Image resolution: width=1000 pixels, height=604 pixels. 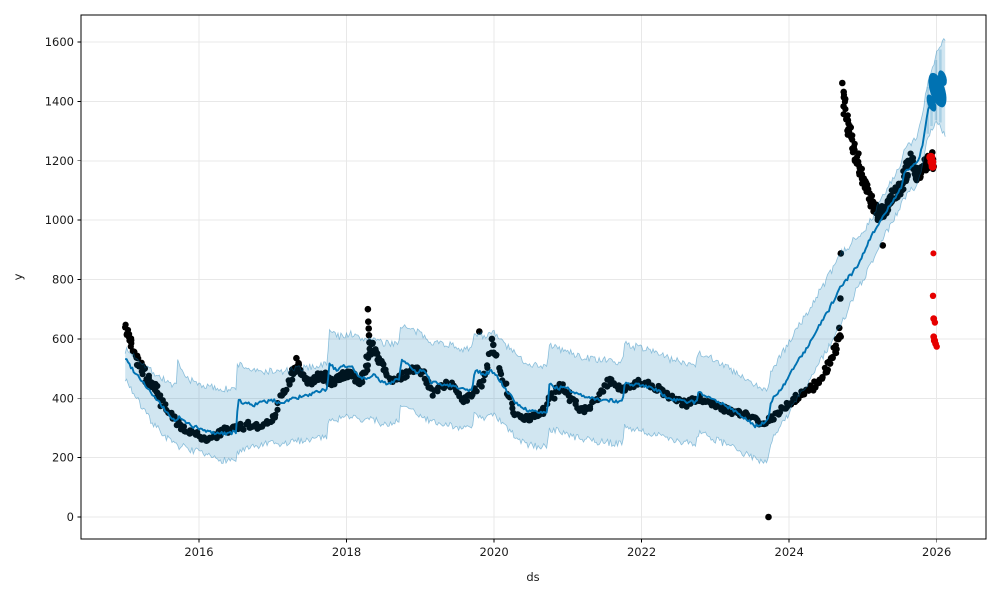 I want to click on y-tick-label: 200, so click(x=63, y=458).